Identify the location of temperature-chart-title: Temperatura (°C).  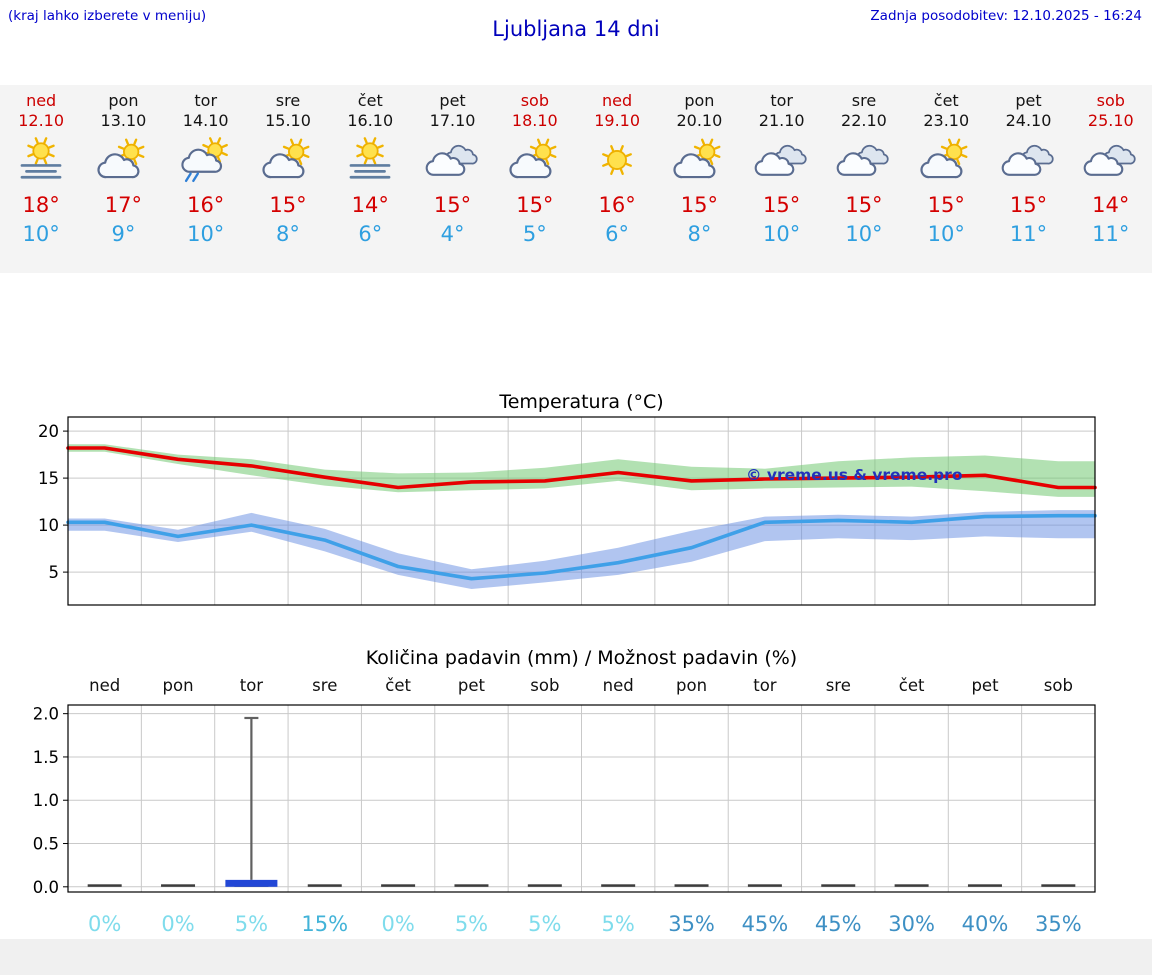
(581, 402).